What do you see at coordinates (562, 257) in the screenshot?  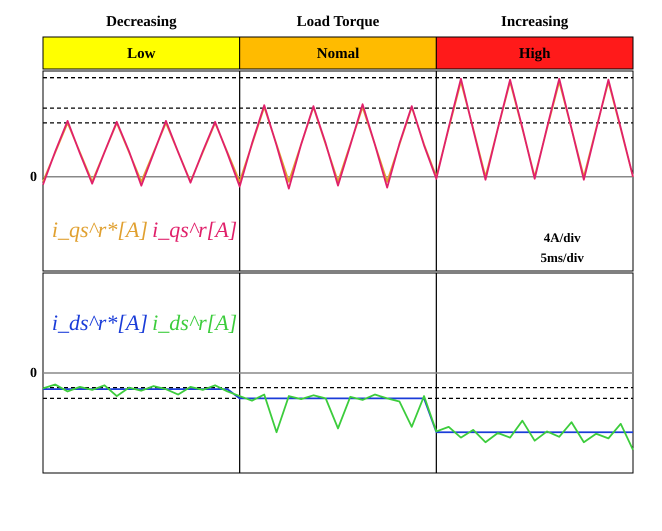 I see `text: 5ms/div` at bounding box center [562, 257].